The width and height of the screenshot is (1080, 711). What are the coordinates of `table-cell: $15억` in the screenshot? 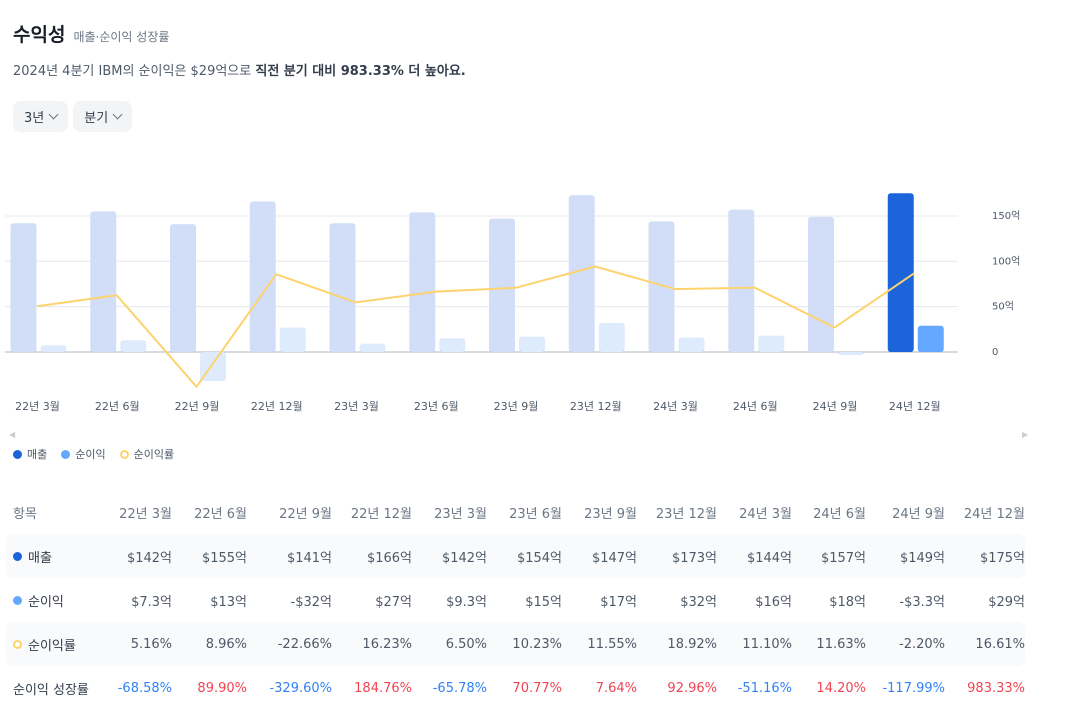 It's located at (543, 602).